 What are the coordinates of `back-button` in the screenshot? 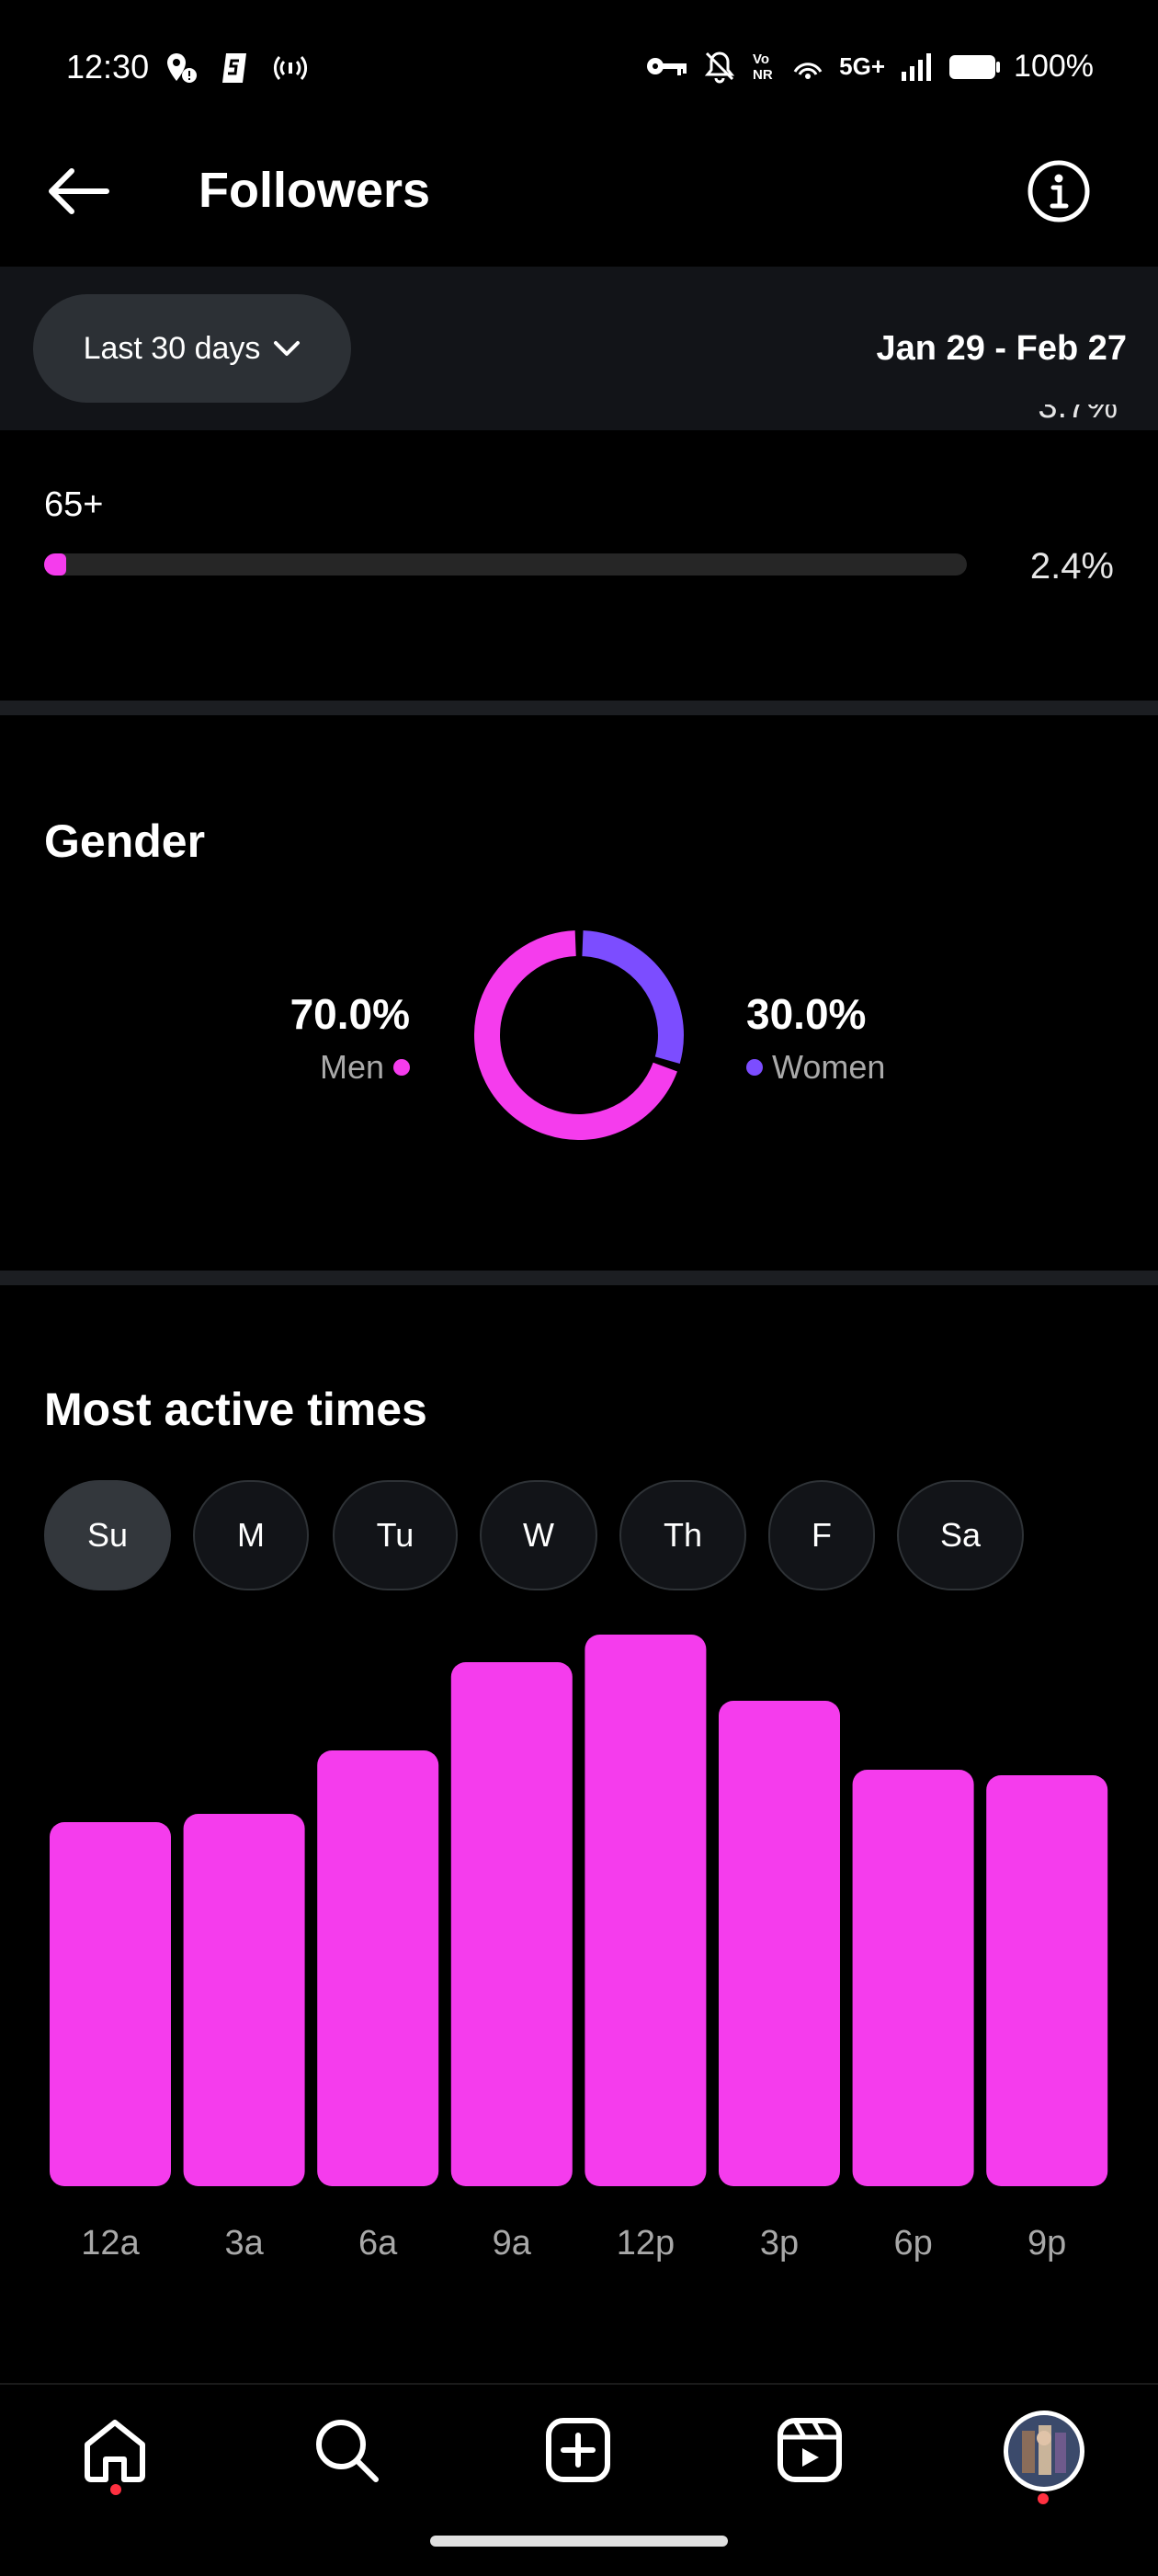 It's located at (77, 191).